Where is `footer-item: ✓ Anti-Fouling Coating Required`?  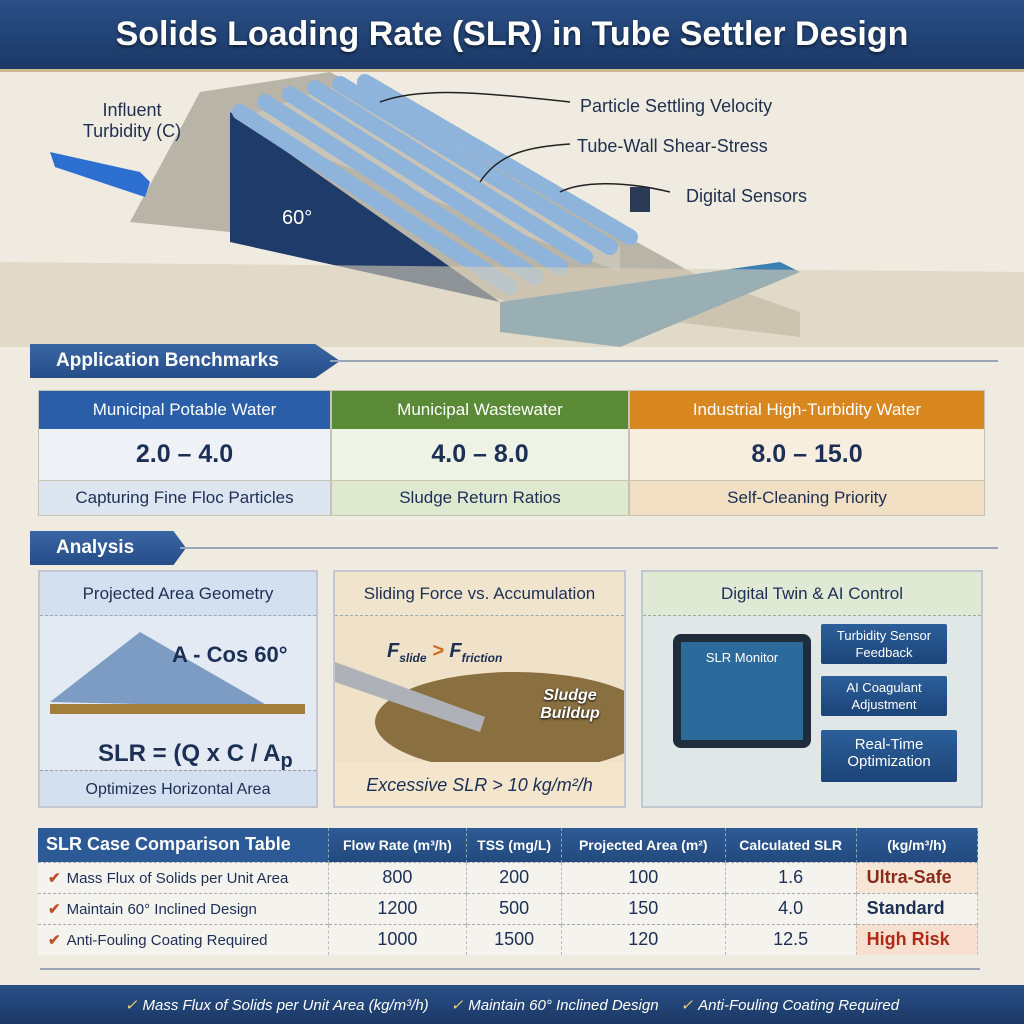 footer-item: ✓ Anti-Fouling Coating Required is located at coordinates (790, 1005).